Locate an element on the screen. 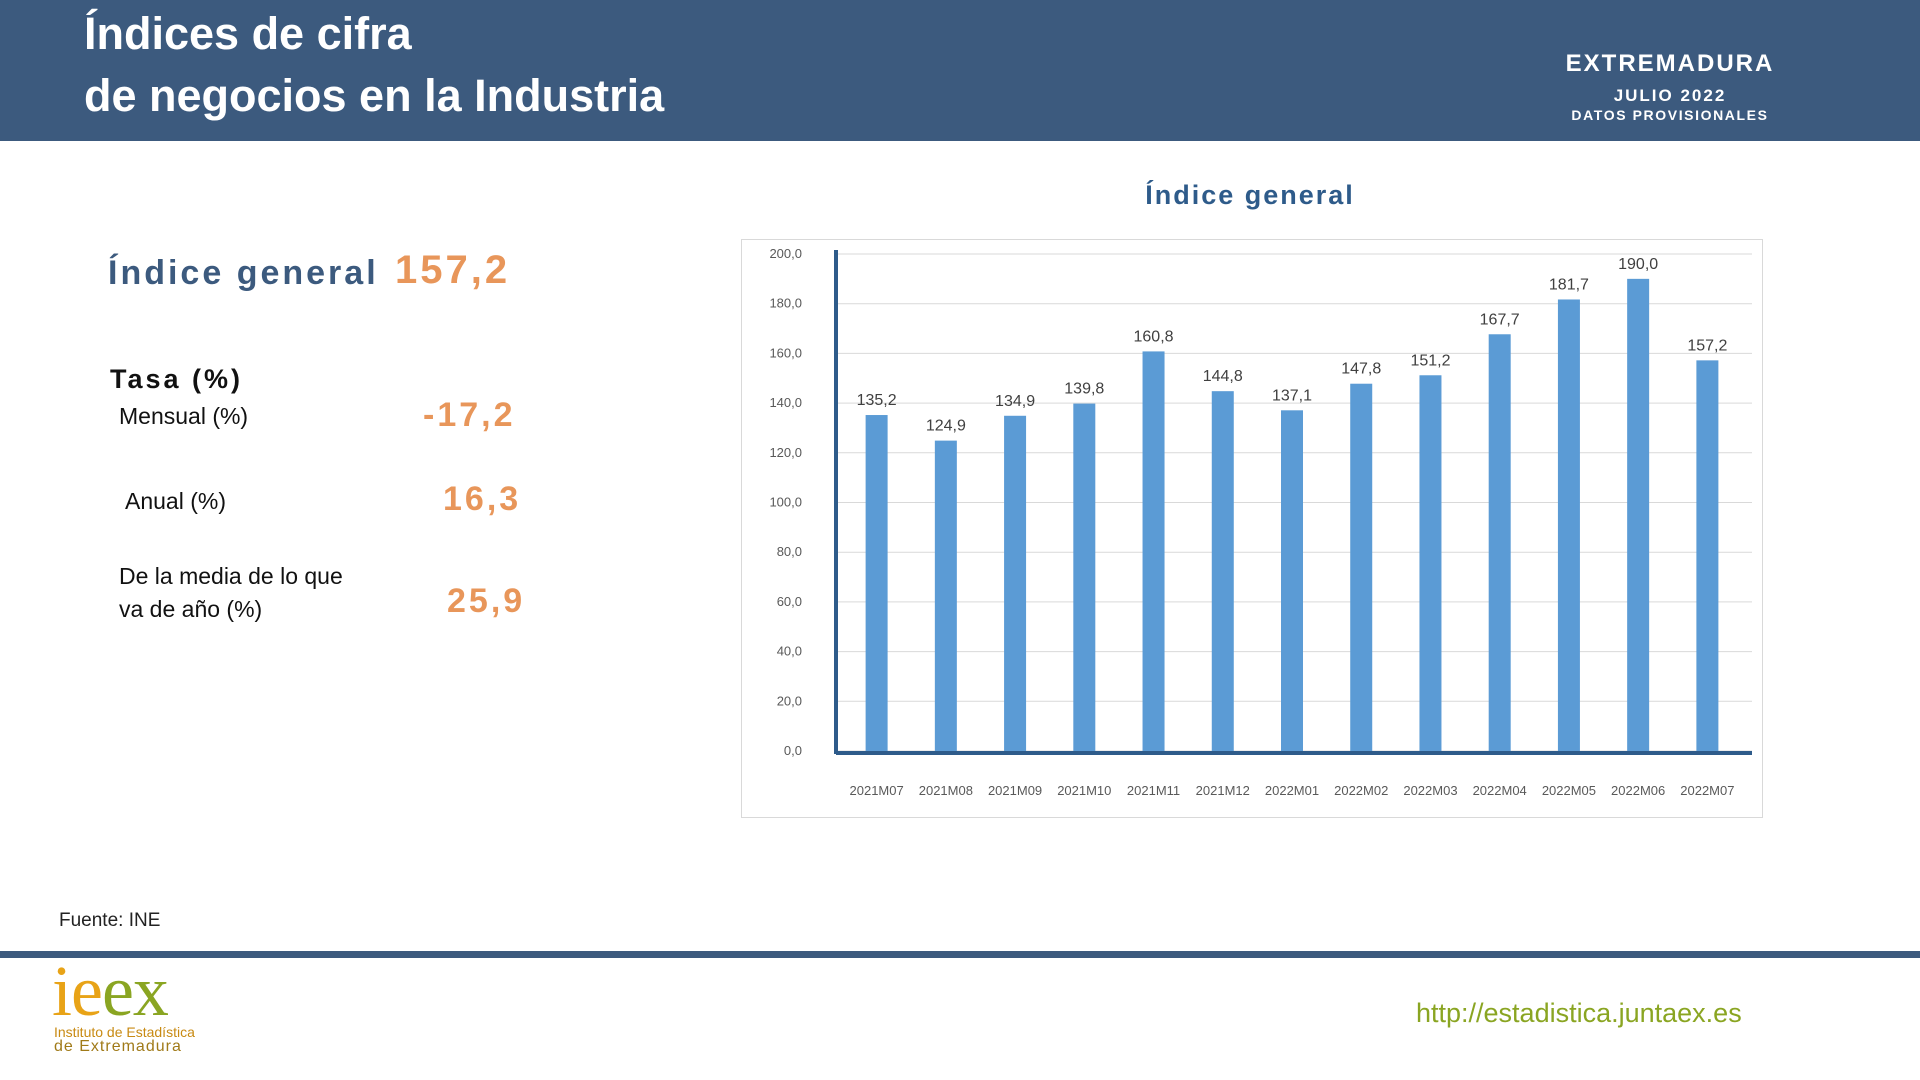 Image resolution: width=1920 pixels, height=1080 pixels. data-label: 147,8 is located at coordinates (1361, 369).